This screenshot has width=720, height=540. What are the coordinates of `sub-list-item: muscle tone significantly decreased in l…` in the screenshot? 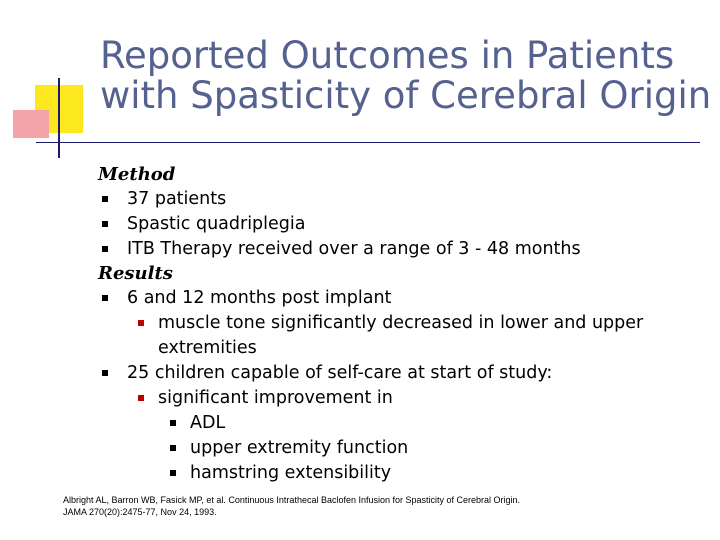 It's located at (375, 336).